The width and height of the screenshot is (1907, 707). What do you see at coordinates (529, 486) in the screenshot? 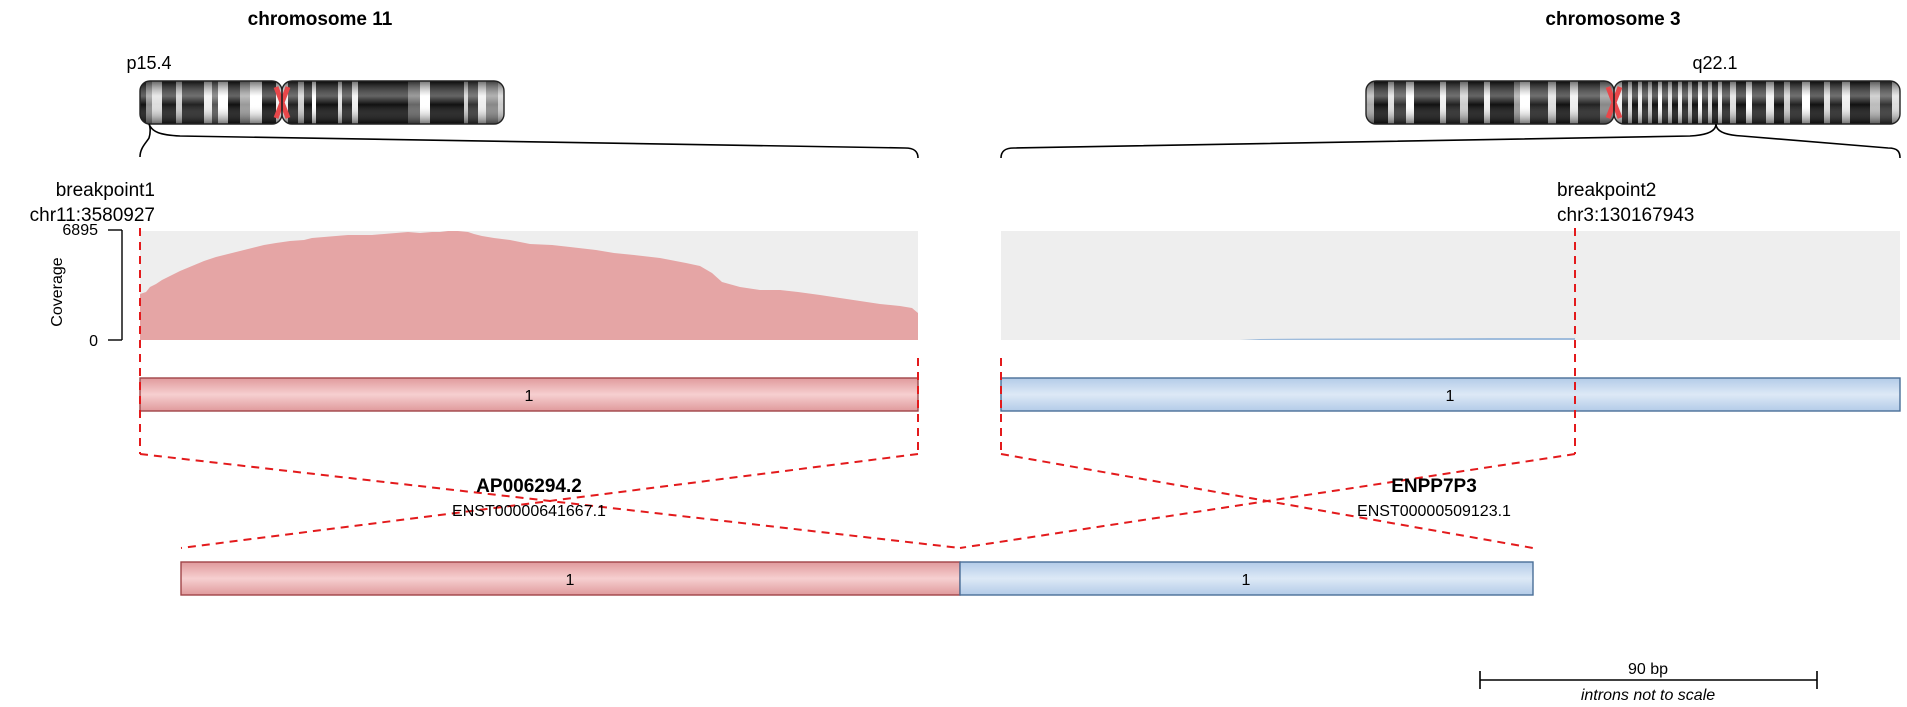
I see `gene-a-name: AP006294.2` at bounding box center [529, 486].